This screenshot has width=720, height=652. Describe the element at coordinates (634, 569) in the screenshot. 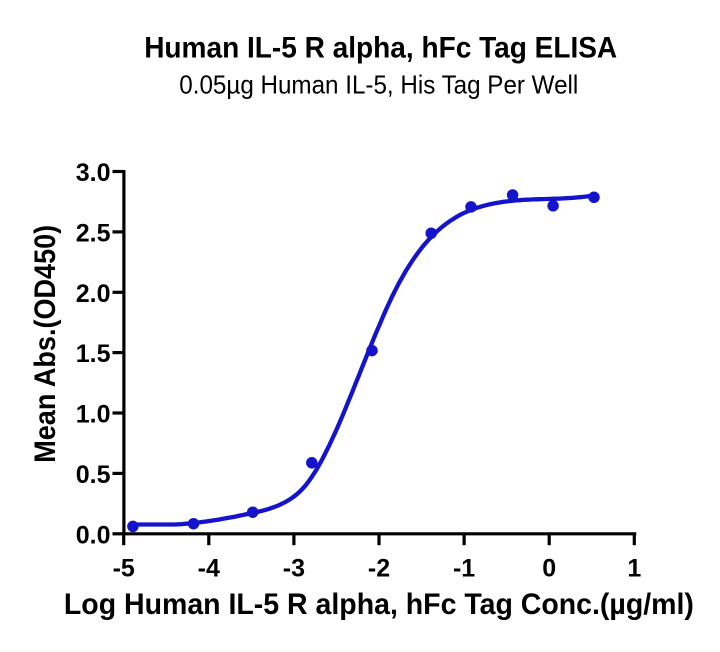

I see `svg-text: 1` at that location.